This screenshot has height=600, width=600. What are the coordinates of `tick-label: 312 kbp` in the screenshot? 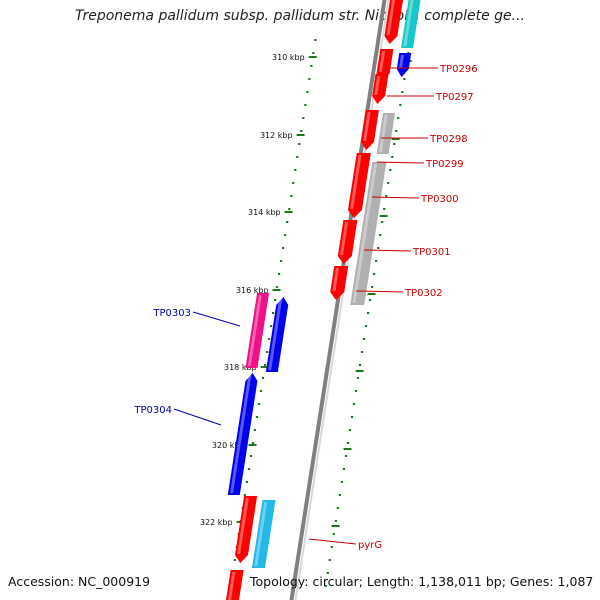 It's located at (276, 135).